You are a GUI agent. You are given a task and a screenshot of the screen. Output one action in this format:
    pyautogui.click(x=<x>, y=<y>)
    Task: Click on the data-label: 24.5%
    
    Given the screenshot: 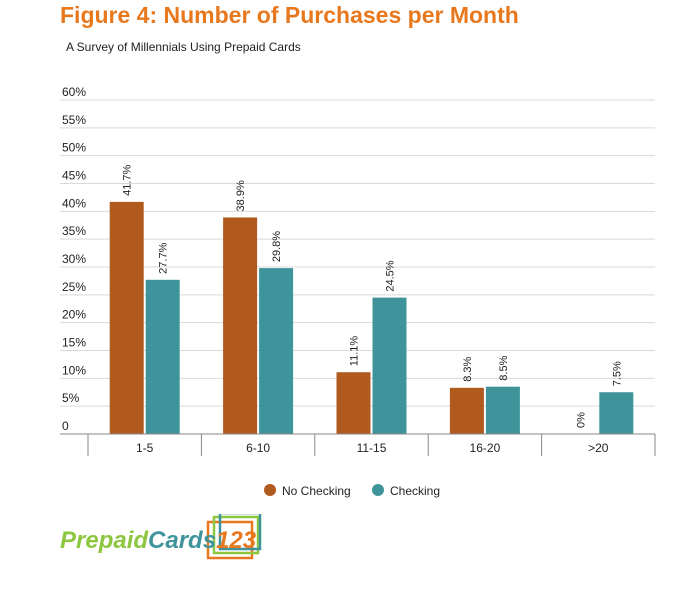 What is the action you would take?
    pyautogui.click(x=391, y=275)
    